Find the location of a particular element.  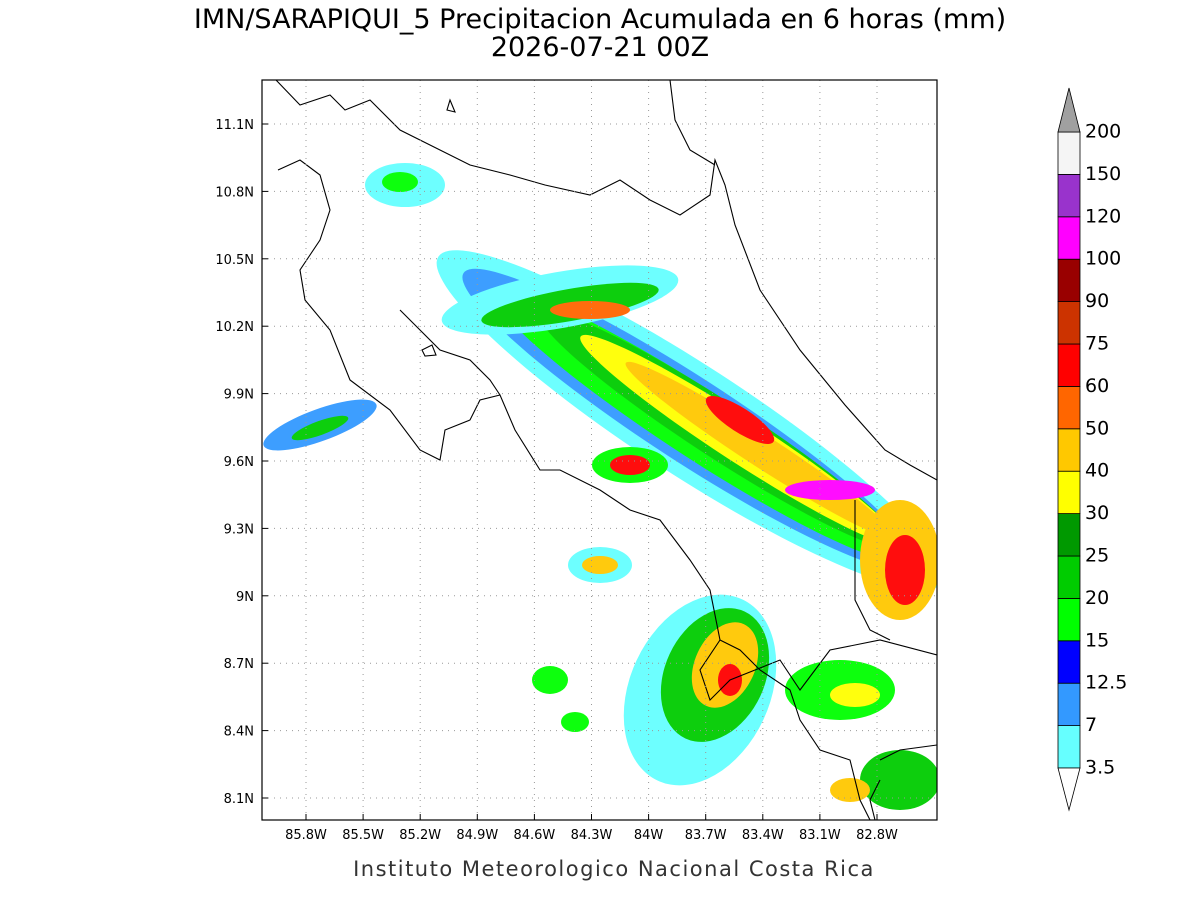

x-tick-label: 85.2W is located at coordinates (420, 835).